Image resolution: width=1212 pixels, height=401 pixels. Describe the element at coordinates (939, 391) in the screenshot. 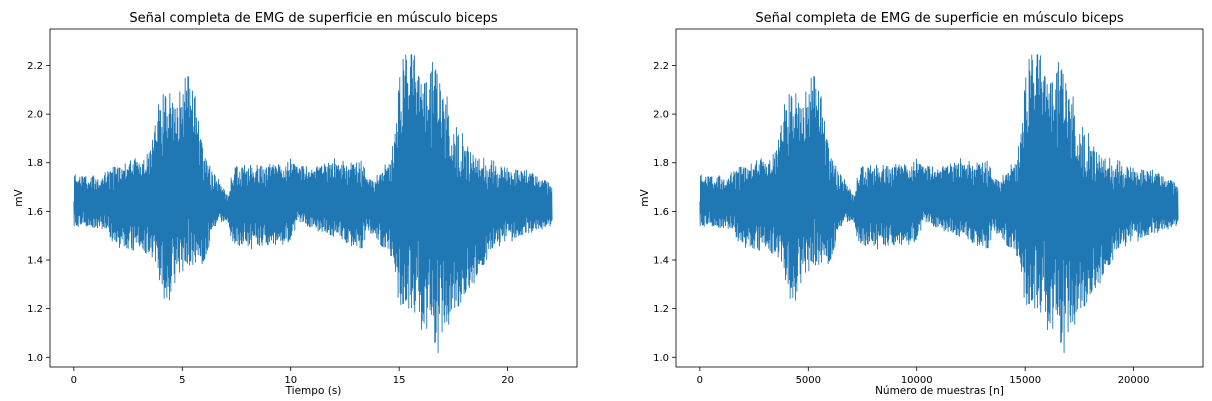

I see `x-axis-label: Número de muestras [n]` at that location.